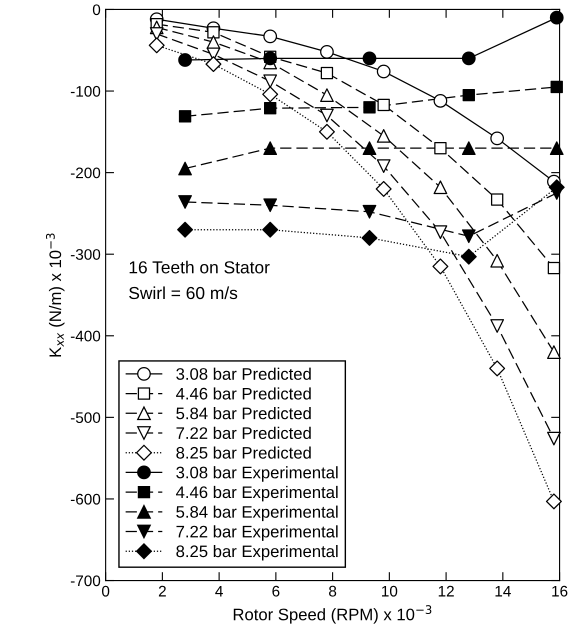 This screenshot has height=631, width=571. I want to click on x-tick-label: 2, so click(162, 591).